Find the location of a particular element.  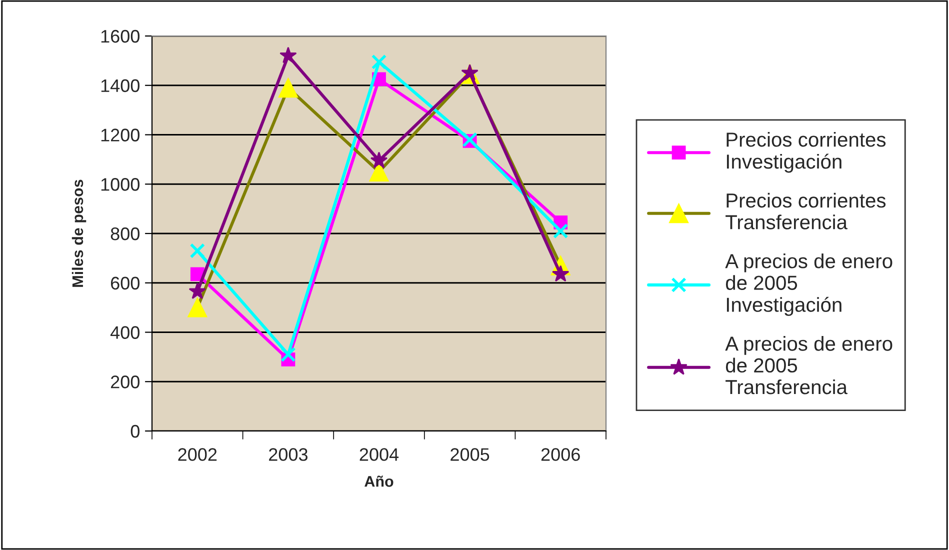

legend-label: A precios de enero de 2005 Transferencia is located at coordinates (808, 365).